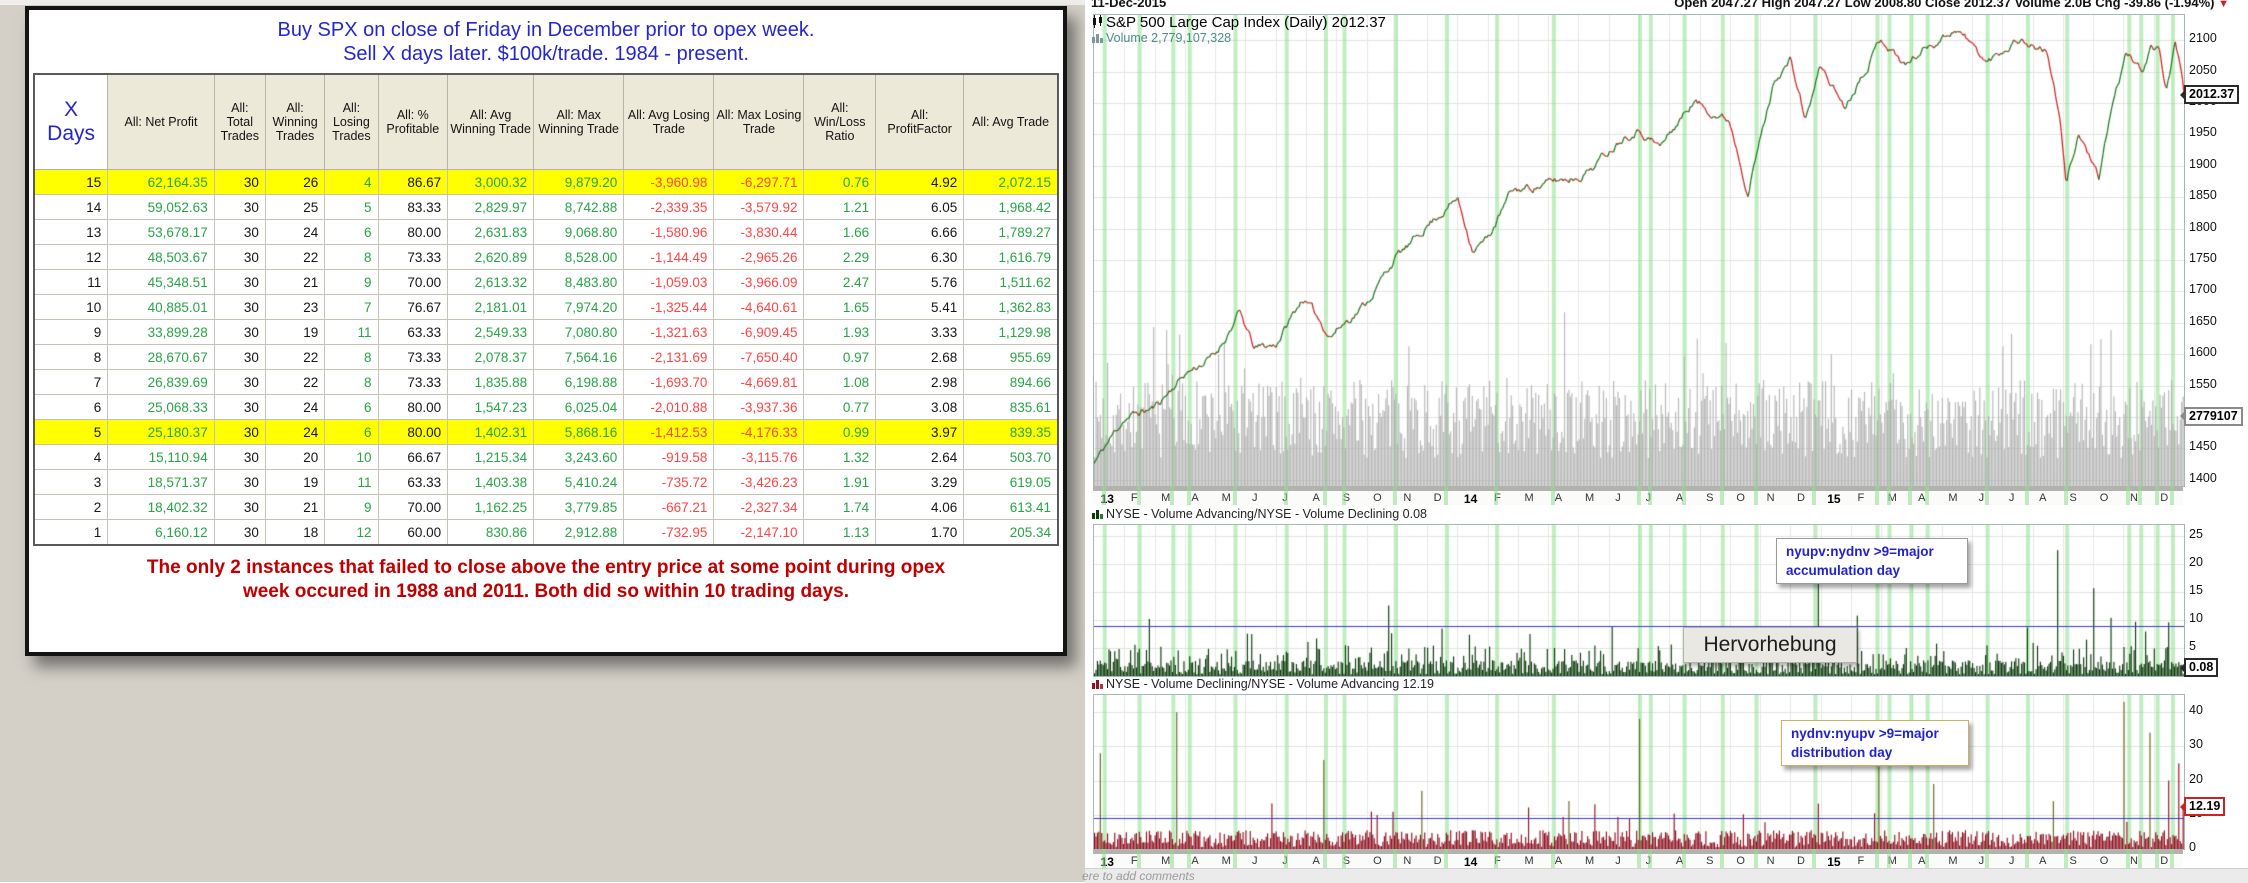  I want to click on table-cell: 4, so click(71, 457).